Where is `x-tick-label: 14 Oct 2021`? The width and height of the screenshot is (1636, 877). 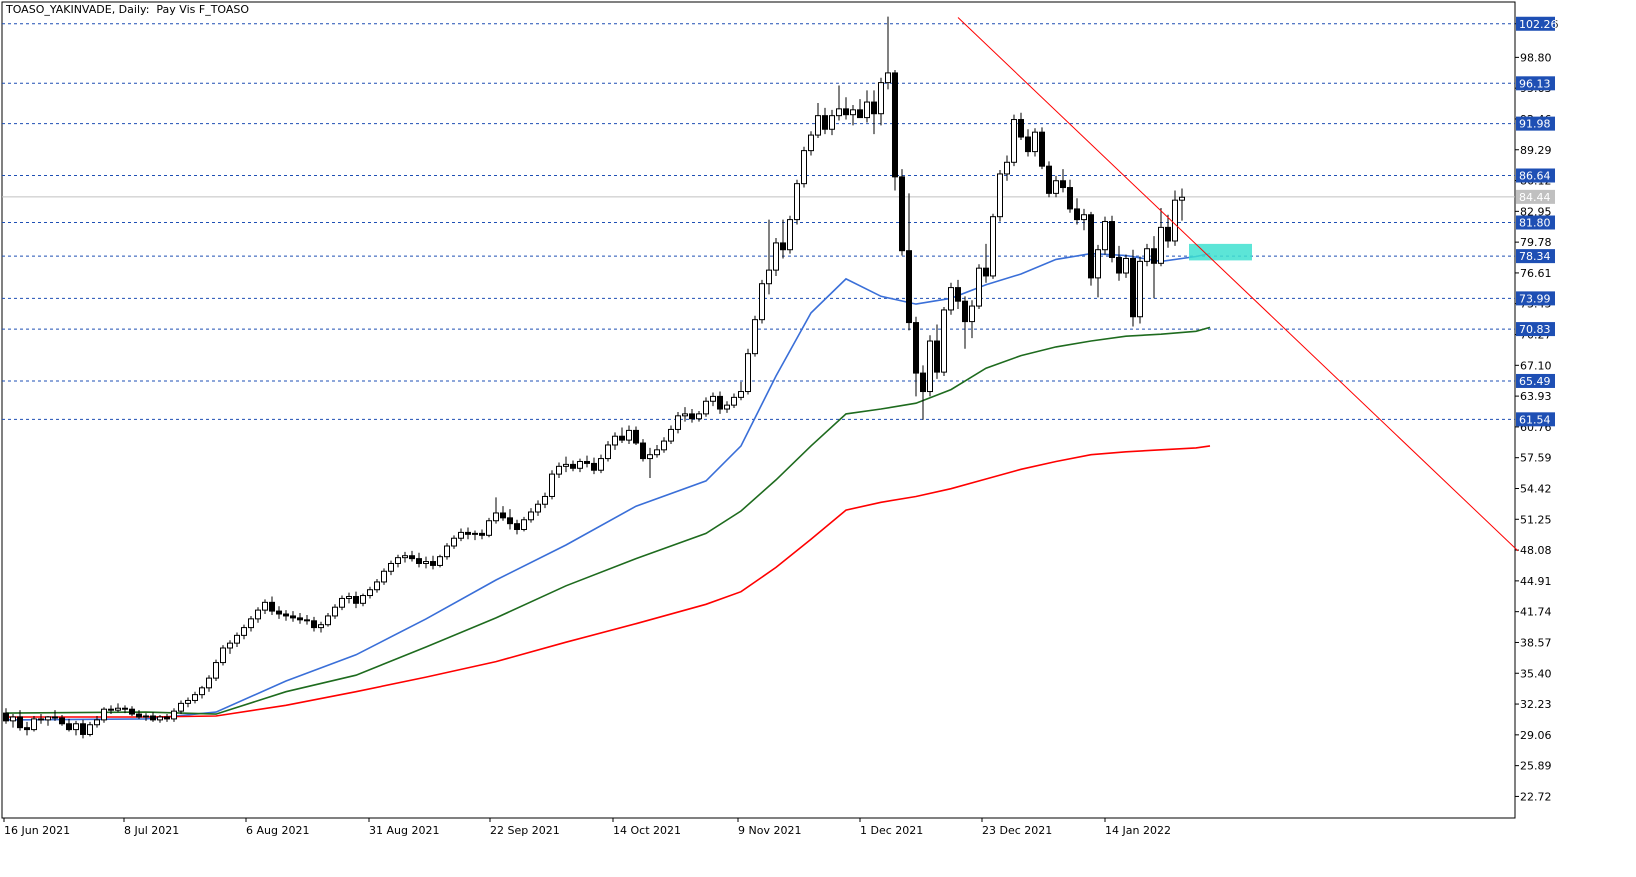
x-tick-label: 14 Oct 2021 is located at coordinates (647, 830).